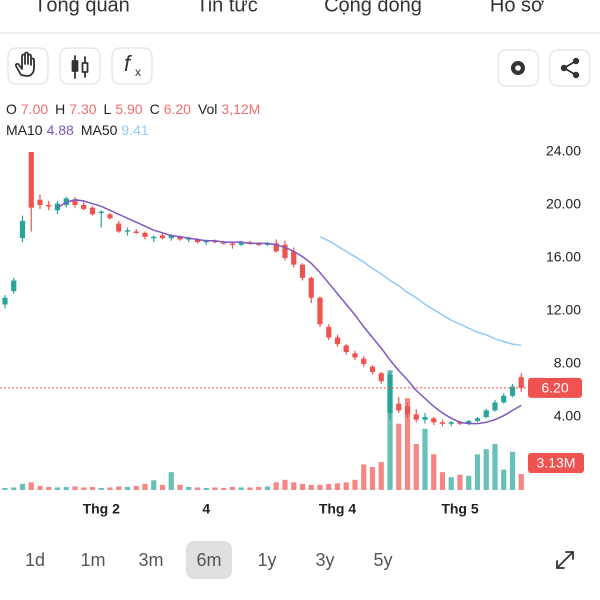 The width and height of the screenshot is (600, 600). What do you see at coordinates (373, 8) in the screenshot?
I see `tab: Cộng đồng` at bounding box center [373, 8].